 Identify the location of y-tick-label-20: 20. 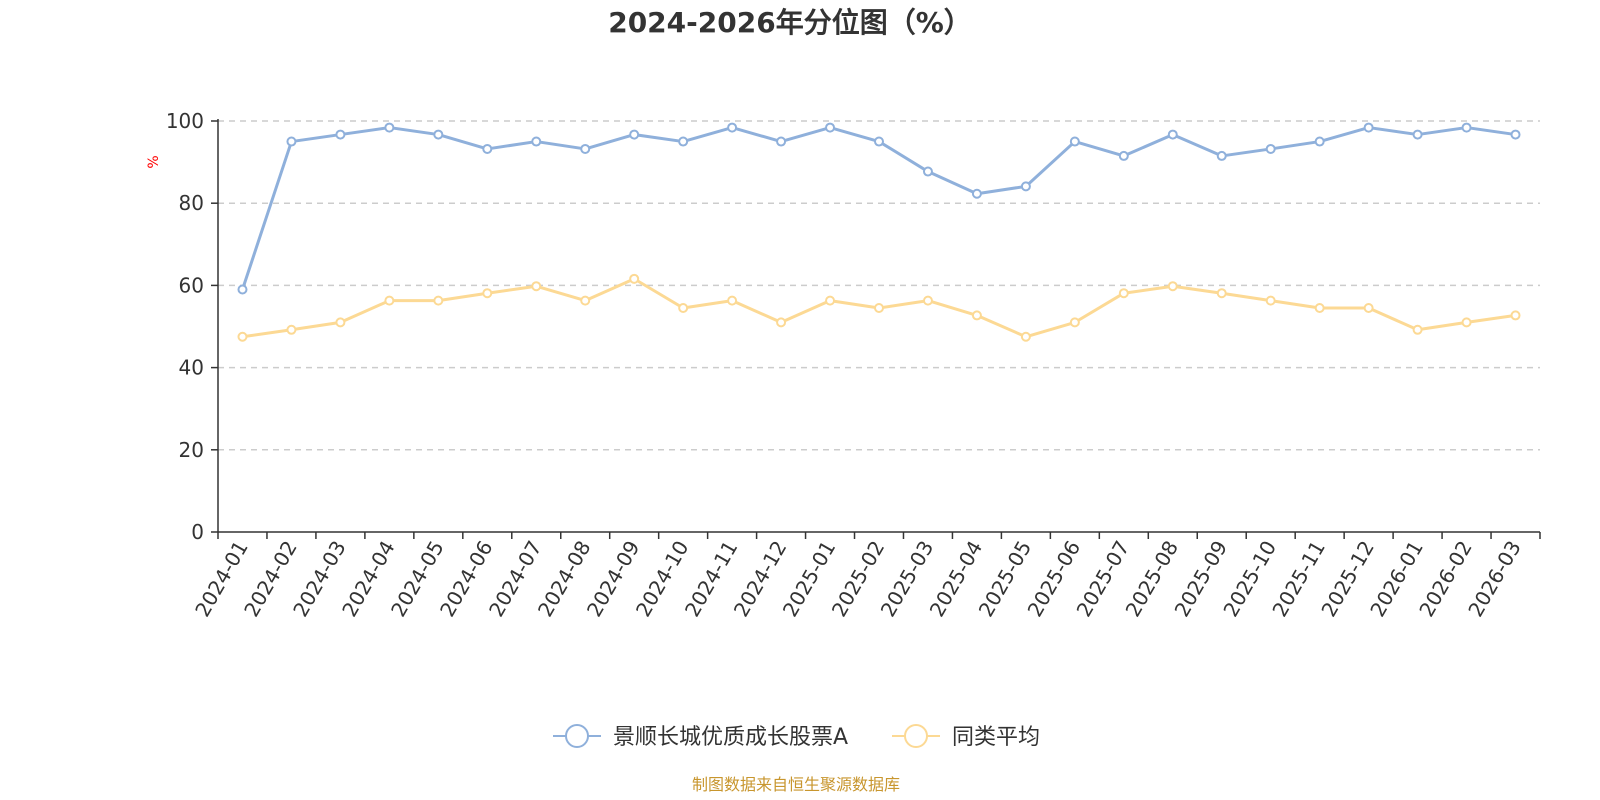
(191, 450).